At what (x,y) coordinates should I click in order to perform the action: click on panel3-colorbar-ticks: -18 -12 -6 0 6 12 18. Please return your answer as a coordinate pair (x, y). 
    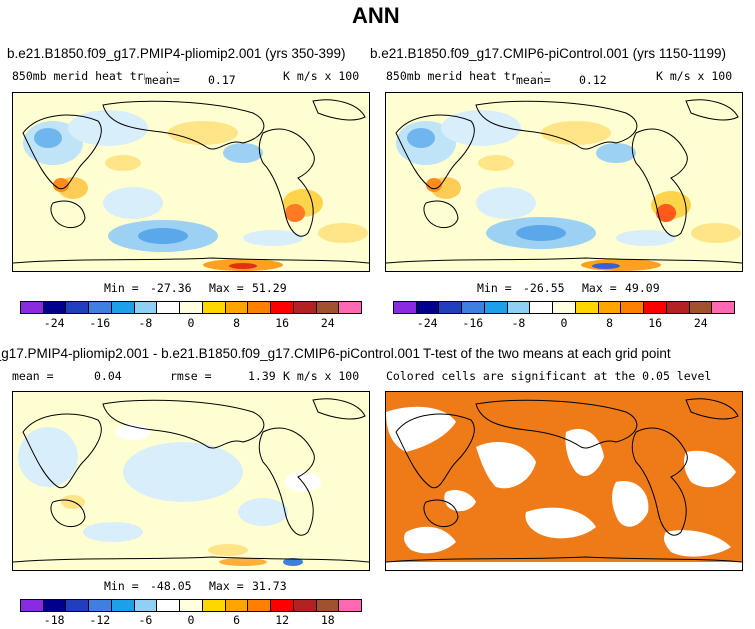
    Looking at the image, I should click on (377, 621).